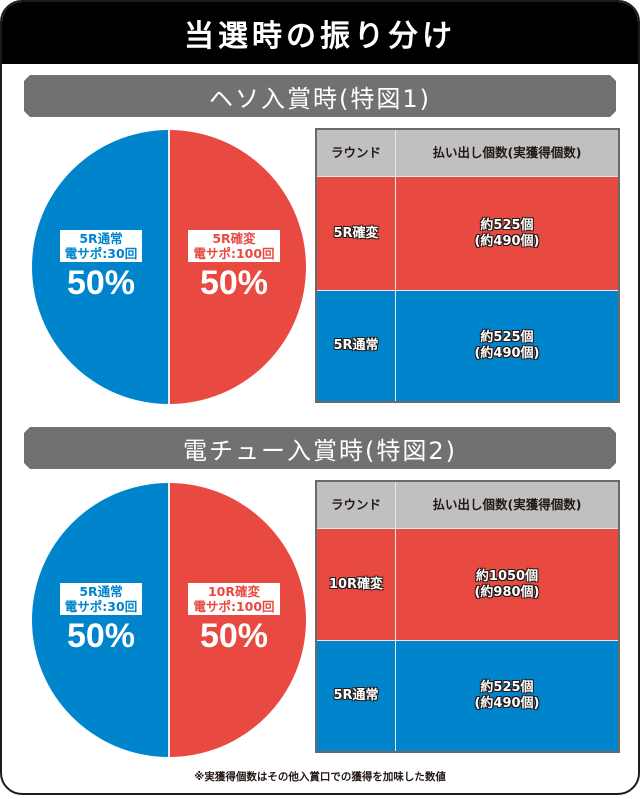  I want to click on cell-round: 5R確変, so click(356, 233).